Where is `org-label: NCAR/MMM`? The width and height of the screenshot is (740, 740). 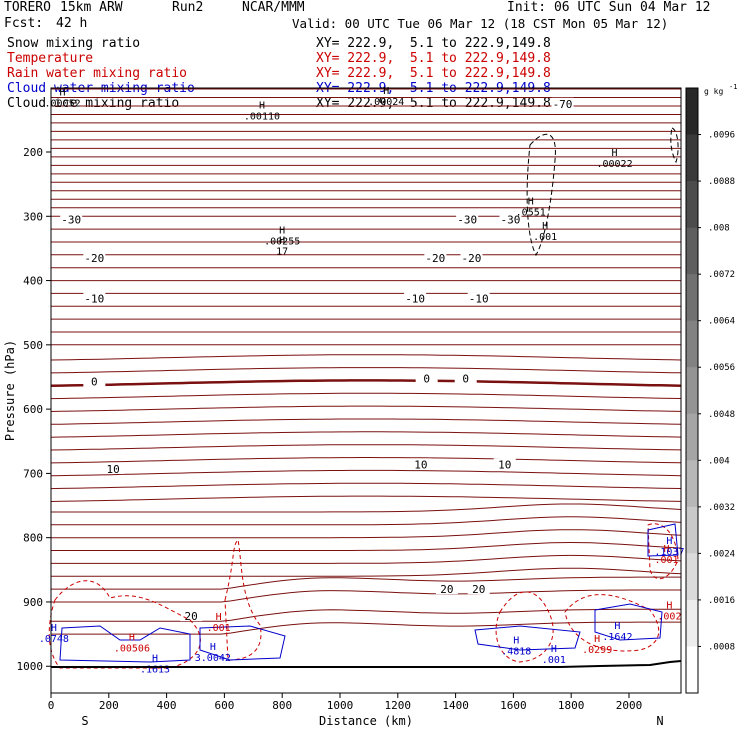
org-label: NCAR/MMM is located at coordinates (273, 7).